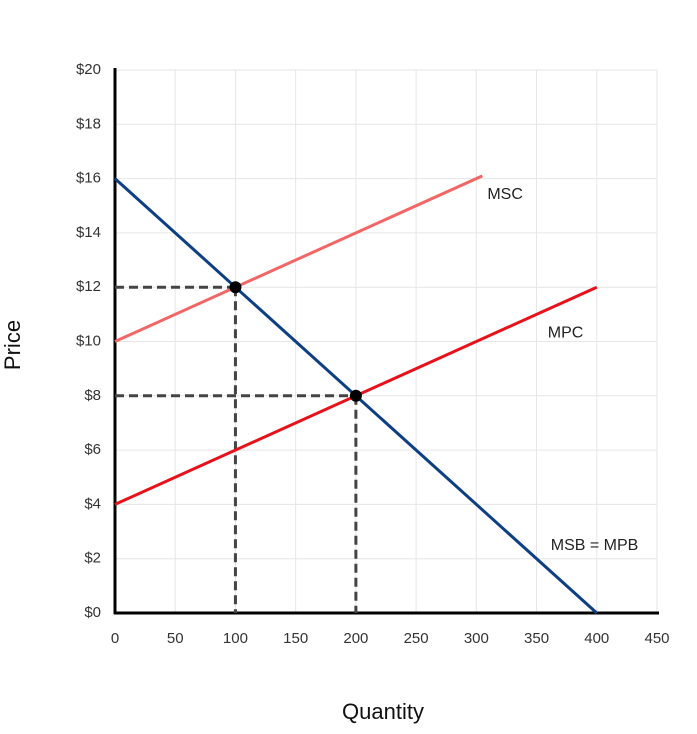 Image resolution: width=697 pixels, height=734 pixels. What do you see at coordinates (88, 178) in the screenshot?
I see `y-tick-label: $16` at bounding box center [88, 178].